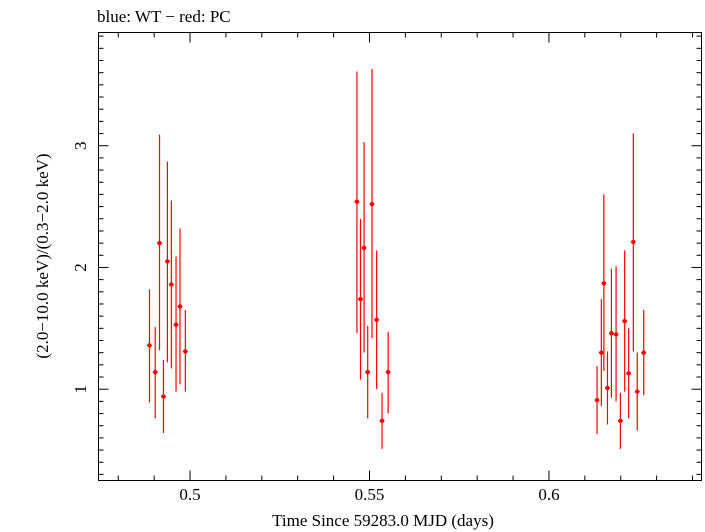 The width and height of the screenshot is (705, 532). What do you see at coordinates (370, 494) in the screenshot?
I see `x-tick-label: 0.55` at bounding box center [370, 494].